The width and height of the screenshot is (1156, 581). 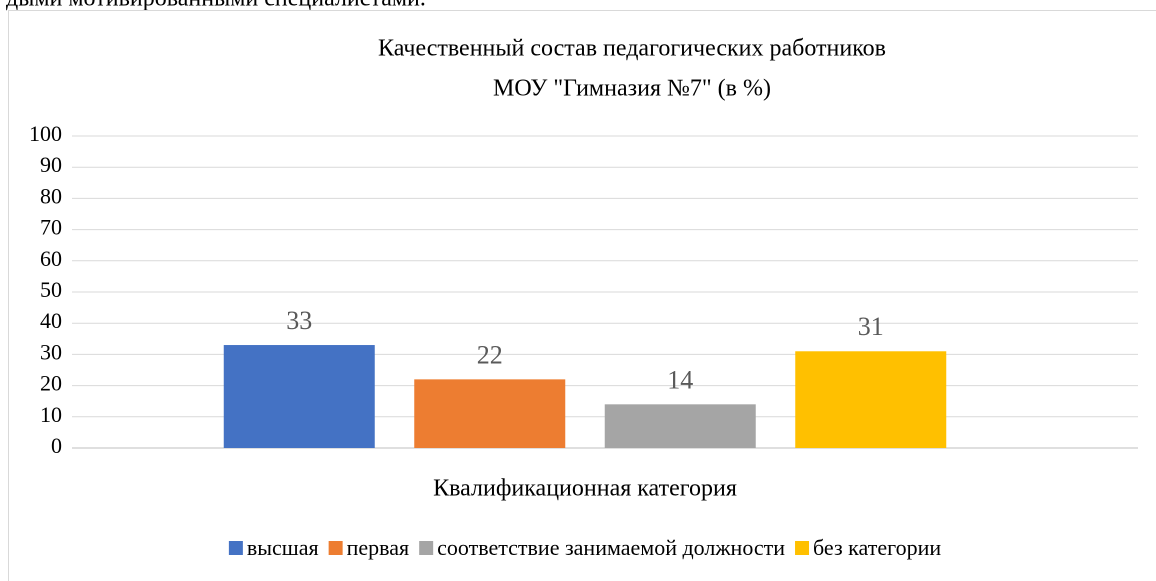 What do you see at coordinates (877, 547) in the screenshot?
I see `legend-label: без категории` at bounding box center [877, 547].